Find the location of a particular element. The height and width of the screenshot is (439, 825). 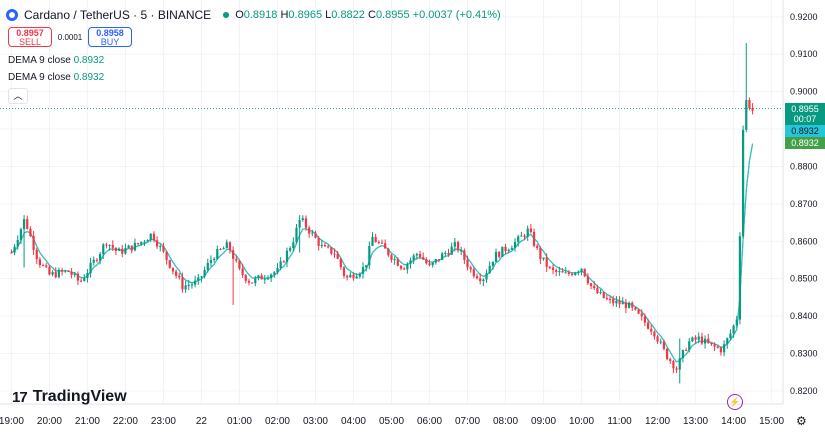

dema-1-price-label: 0.8932 is located at coordinates (805, 131).